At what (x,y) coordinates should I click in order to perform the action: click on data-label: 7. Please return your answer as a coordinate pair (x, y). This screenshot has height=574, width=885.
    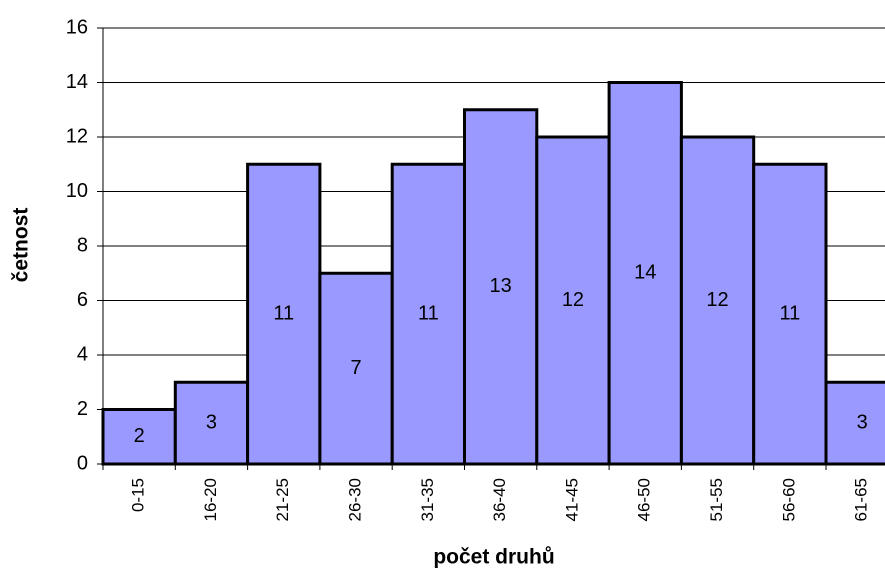
    Looking at the image, I should click on (355, 368).